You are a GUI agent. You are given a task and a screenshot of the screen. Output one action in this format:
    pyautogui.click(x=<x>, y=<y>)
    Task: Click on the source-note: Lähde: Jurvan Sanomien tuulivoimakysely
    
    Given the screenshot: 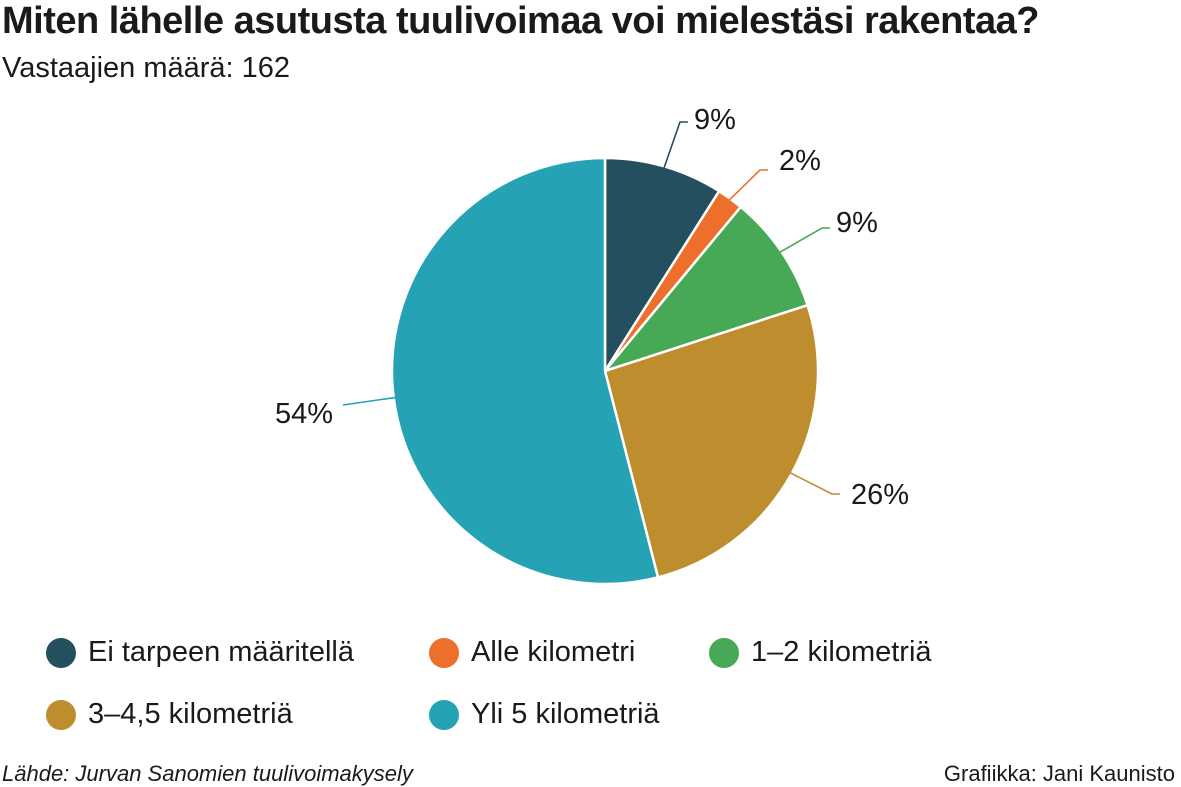 What is the action you would take?
    pyautogui.click(x=207, y=773)
    